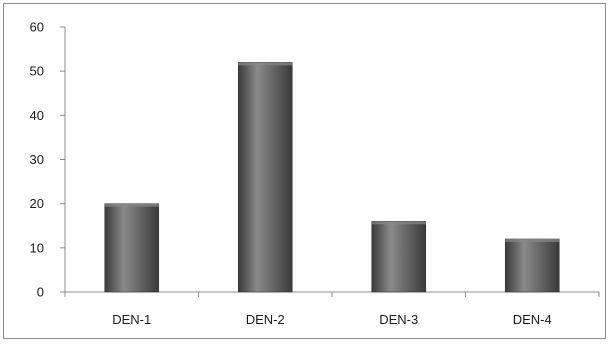 The height and width of the screenshot is (344, 611). Describe the element at coordinates (37, 159) in the screenshot. I see `y-tick-label: 30` at that location.